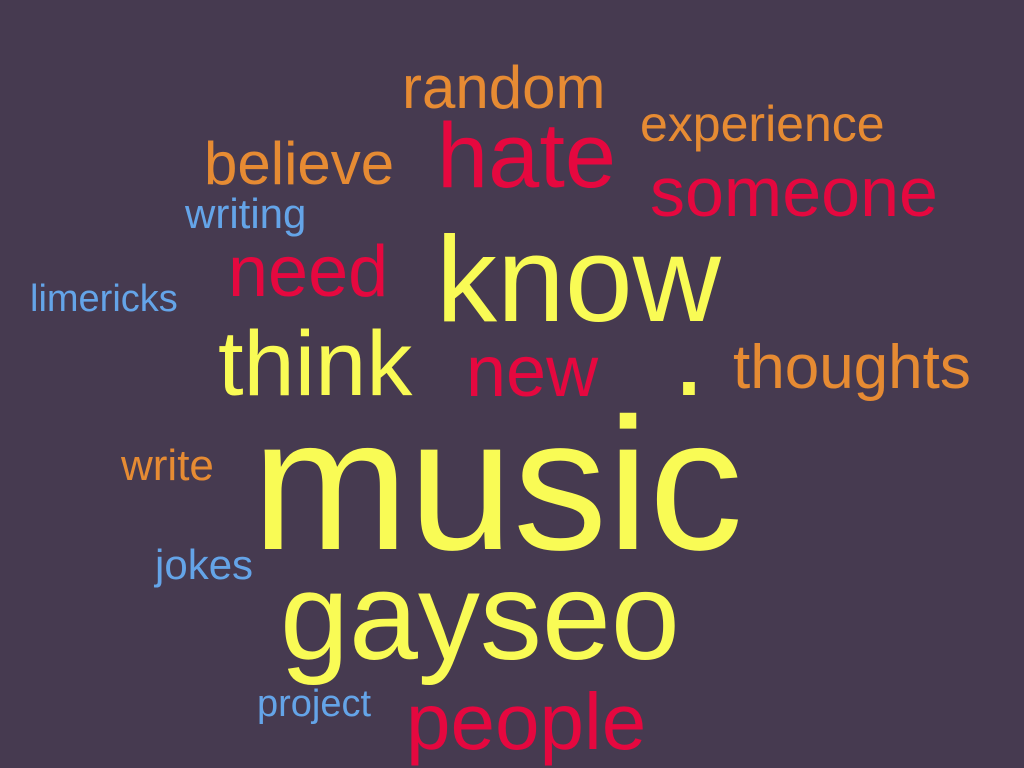 This screenshot has width=1024, height=768. Describe the element at coordinates (578, 279) in the screenshot. I see `word-know: know` at that location.